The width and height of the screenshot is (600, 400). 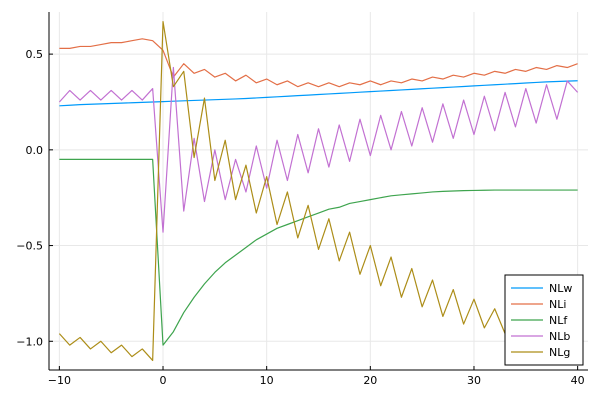 I want to click on x-tick-label: 0, so click(x=163, y=380).